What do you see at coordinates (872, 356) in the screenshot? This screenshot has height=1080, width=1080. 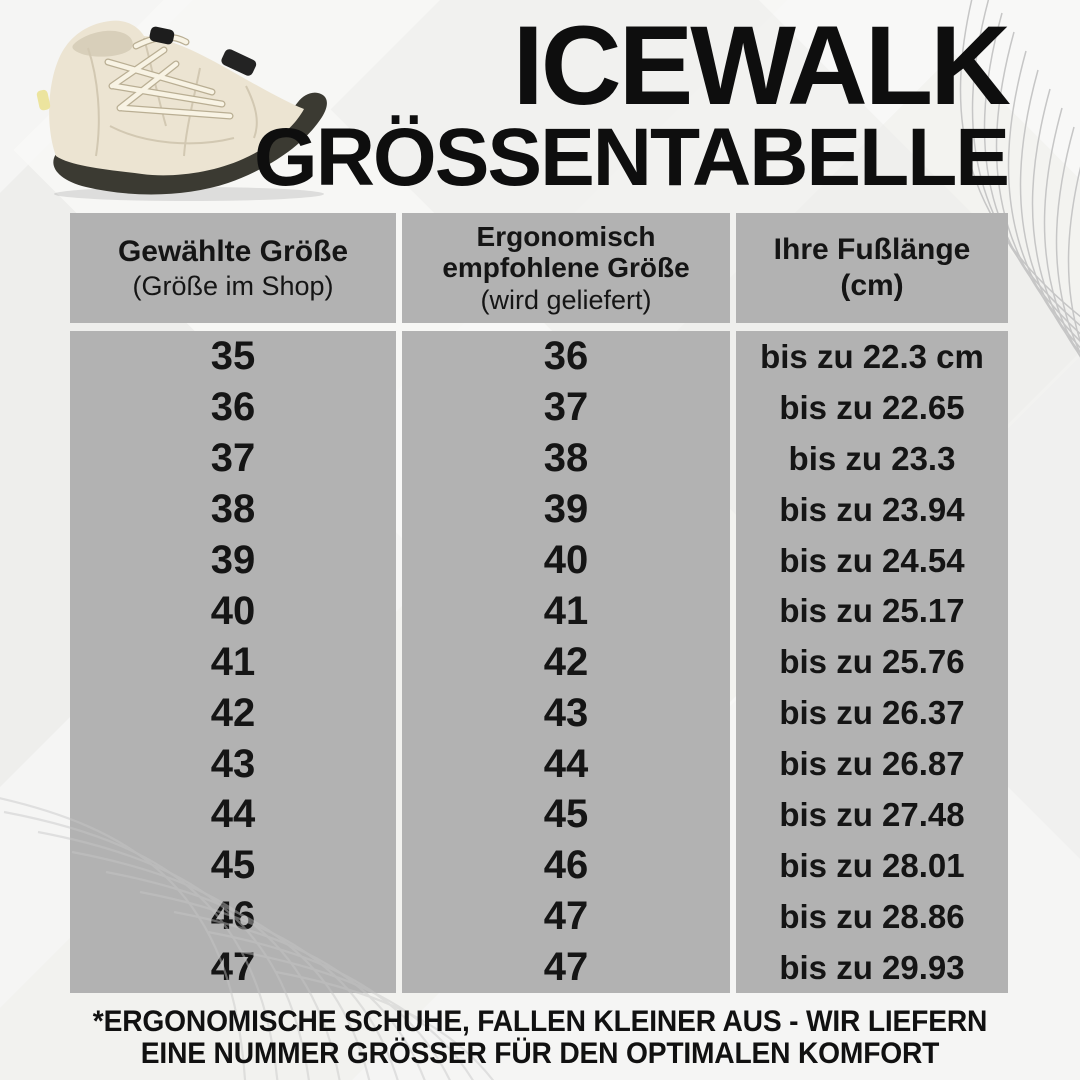 I see `table-cell: bis zu 22.3 cm` at bounding box center [872, 356].